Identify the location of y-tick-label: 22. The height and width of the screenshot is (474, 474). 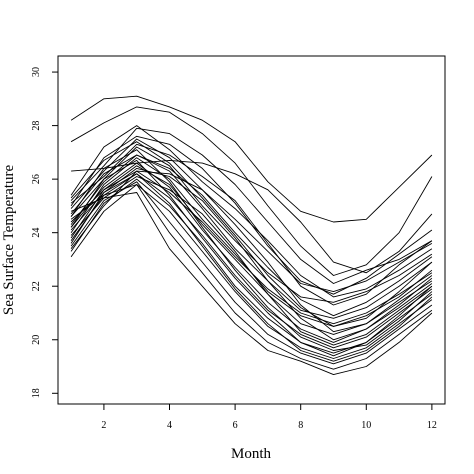
(36, 286).